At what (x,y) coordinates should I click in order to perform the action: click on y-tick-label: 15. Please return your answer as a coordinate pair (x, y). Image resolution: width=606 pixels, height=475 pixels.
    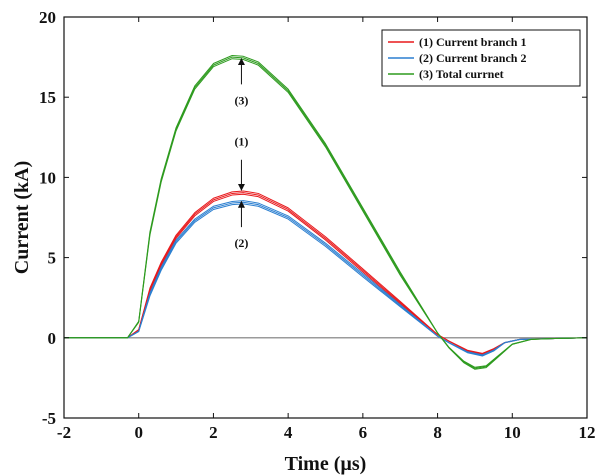
    Looking at the image, I should click on (47, 97).